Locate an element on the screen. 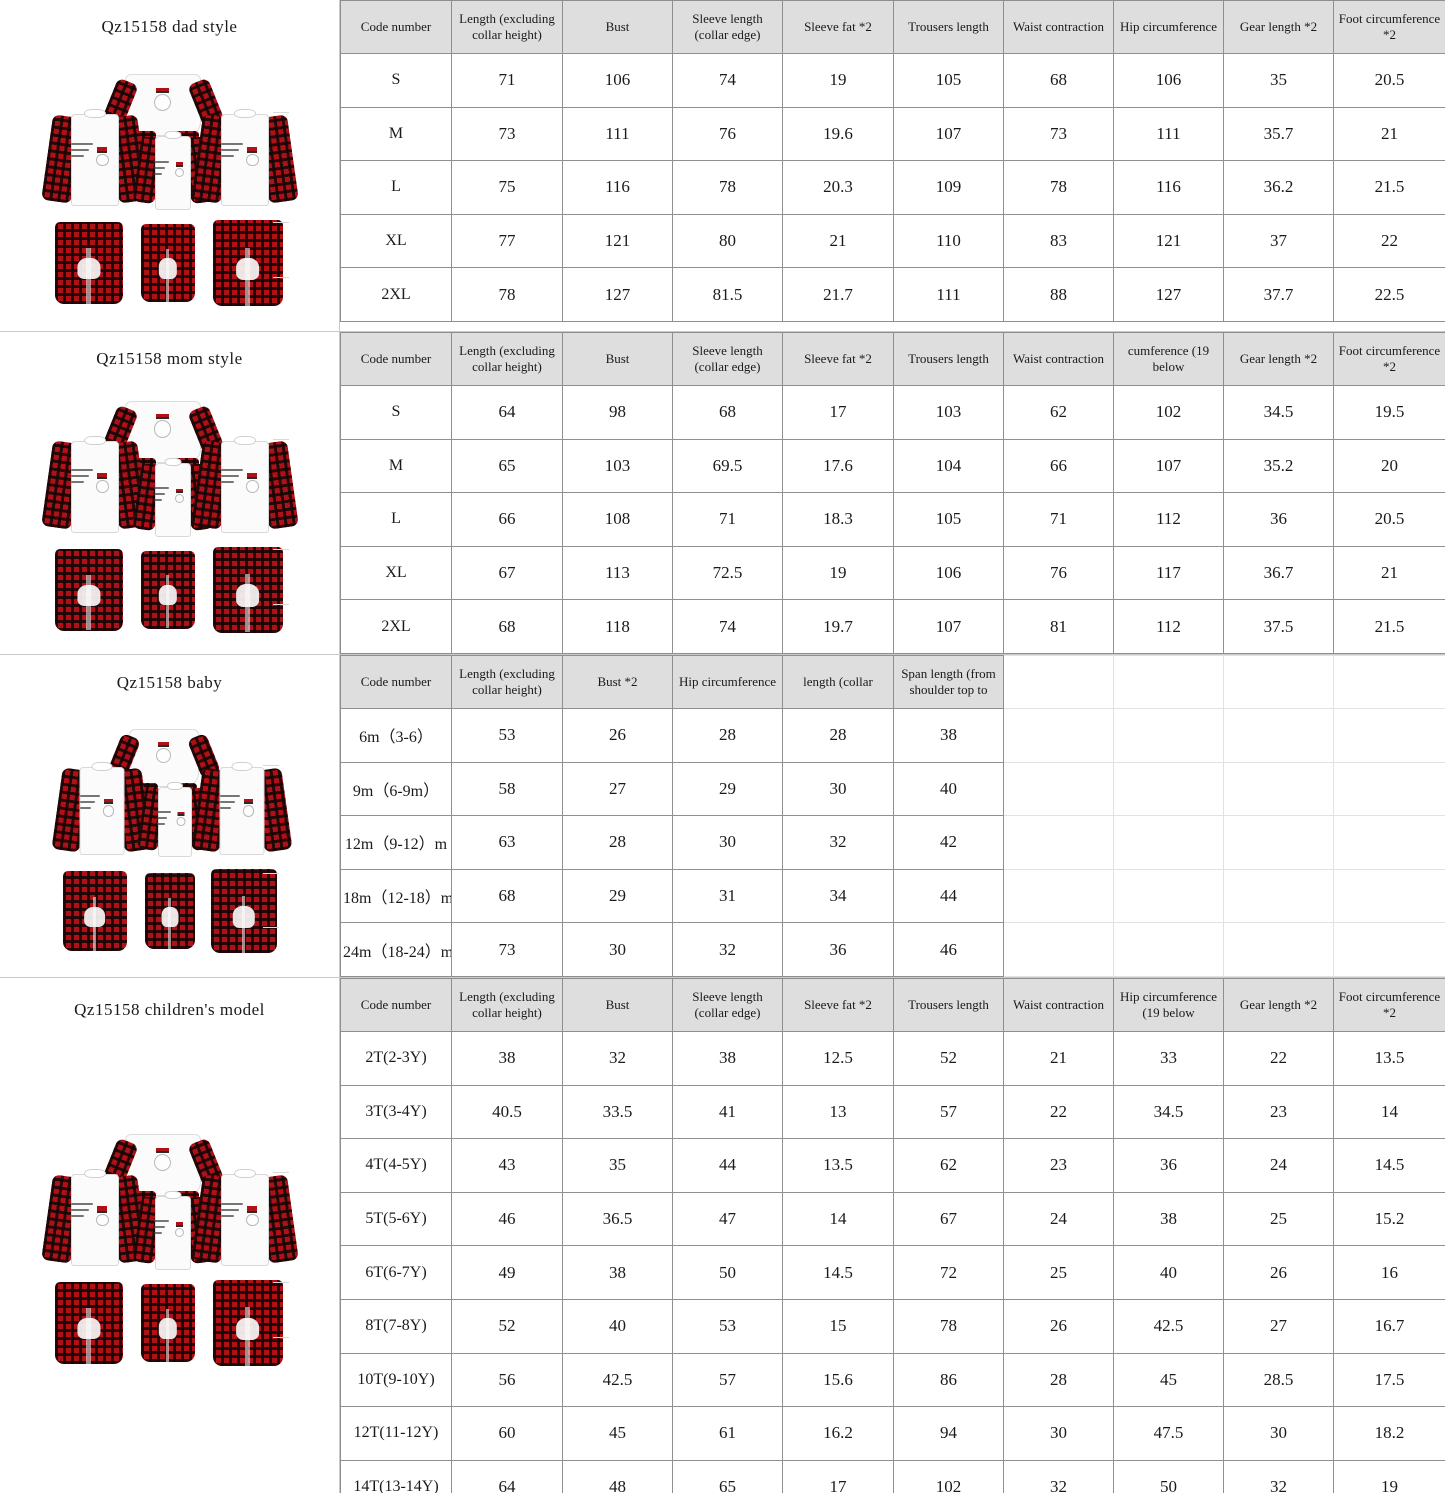 The height and width of the screenshot is (1493, 1445). table-row: 5T(5-6Y) 46 36.5 47 14 67 24 38 25 15.2 is located at coordinates (892, 1219).